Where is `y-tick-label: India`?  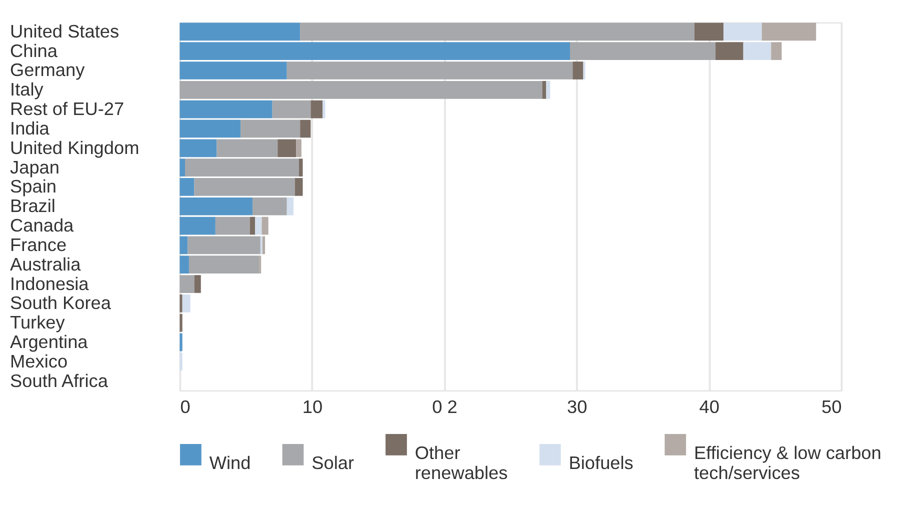
y-tick-label: India is located at coordinates (30, 128).